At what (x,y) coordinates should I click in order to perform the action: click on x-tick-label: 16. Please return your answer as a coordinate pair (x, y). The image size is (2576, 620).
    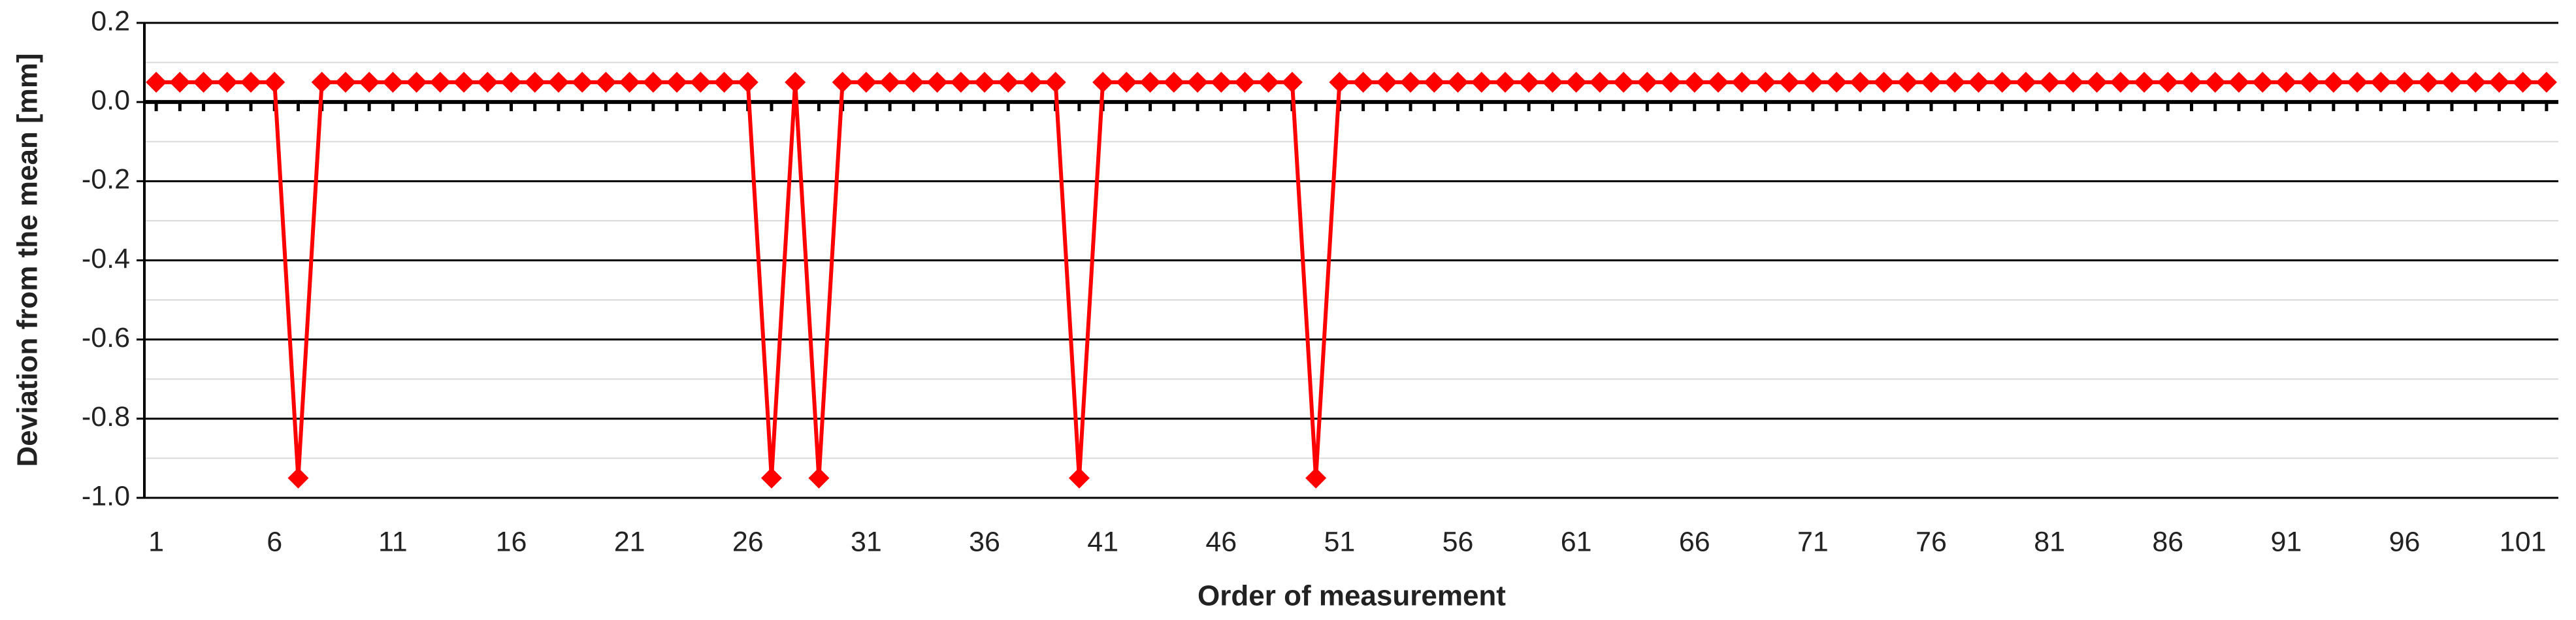
    Looking at the image, I should click on (511, 541).